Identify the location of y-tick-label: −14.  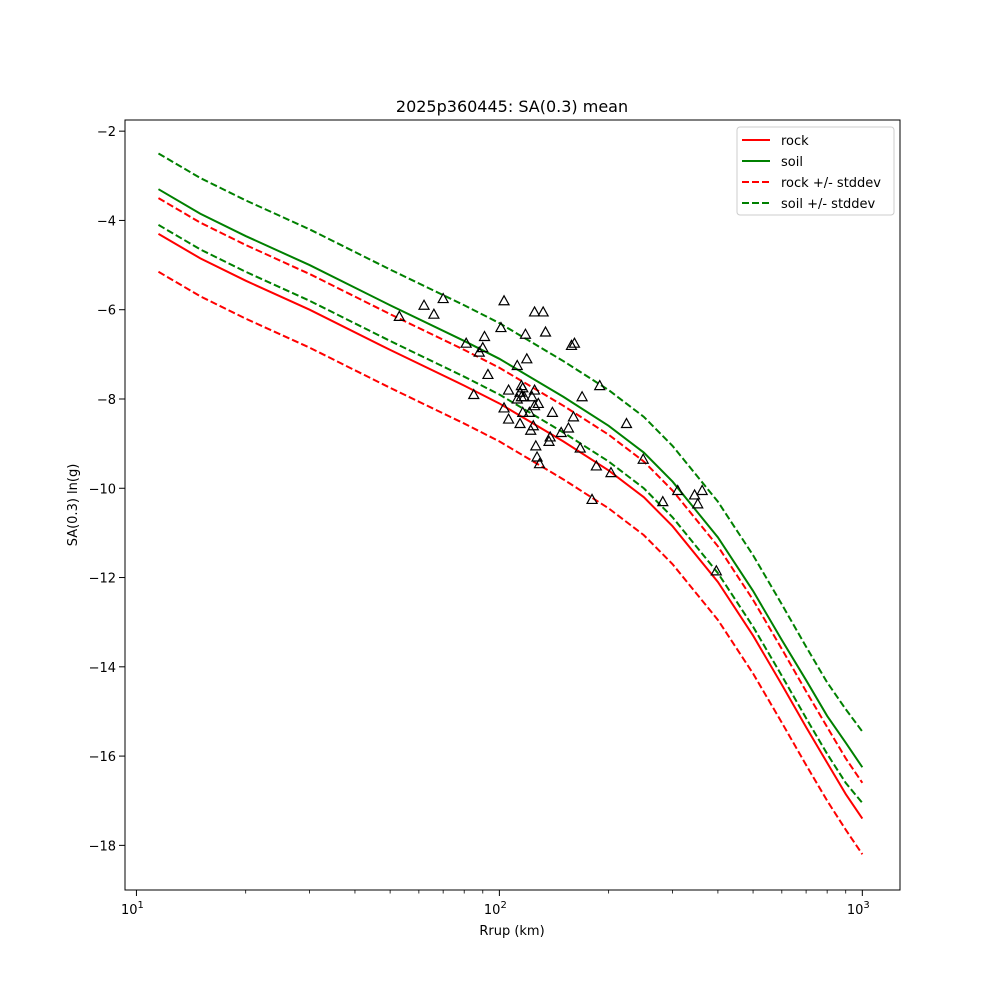
(102, 668).